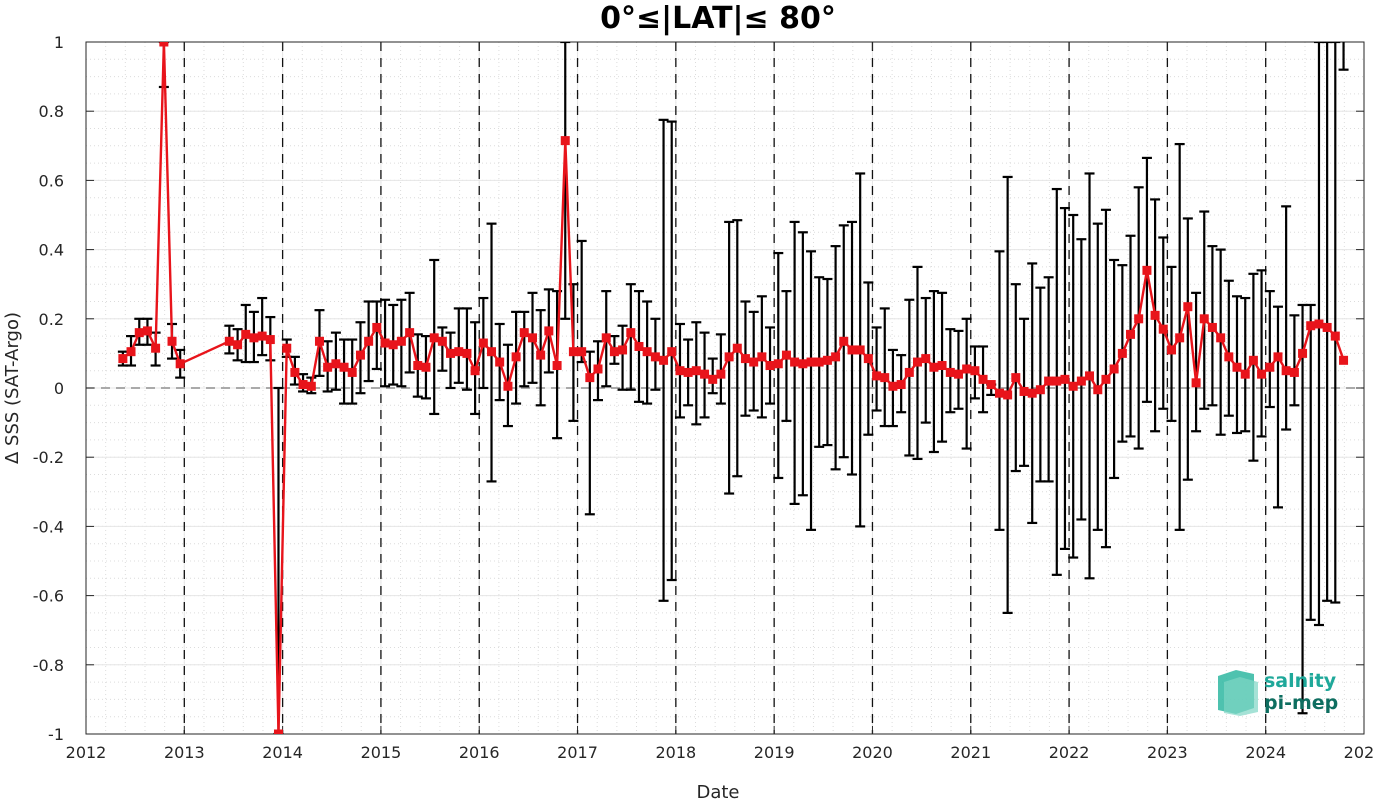 This screenshot has width=1374, height=801. What do you see at coordinates (1265, 752) in the screenshot?
I see `x-tick-label: 2024` at bounding box center [1265, 752].